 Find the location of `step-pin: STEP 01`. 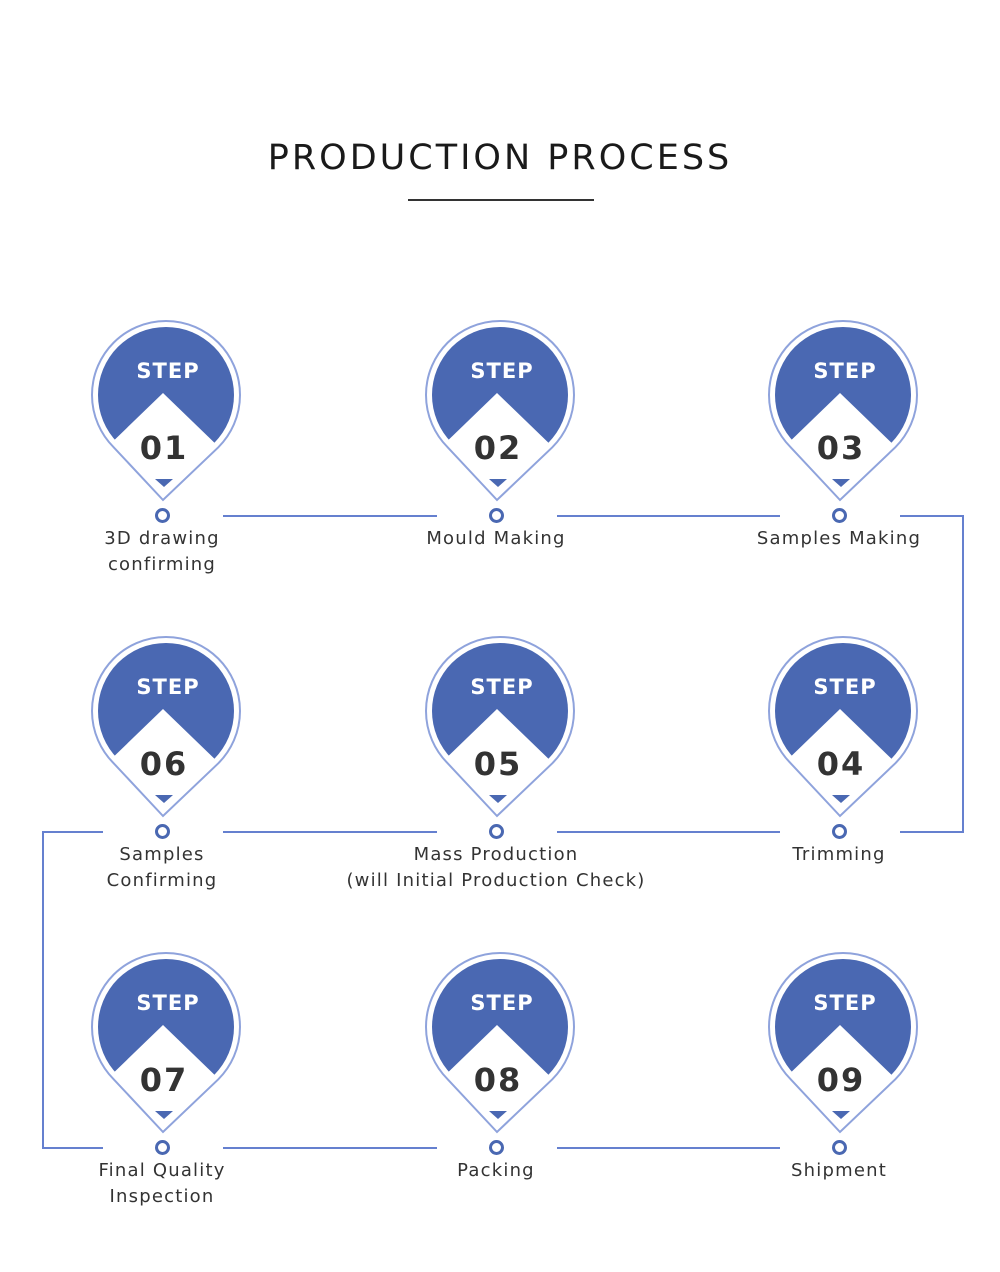

step-pin: STEP 01 is located at coordinates (168, 417).